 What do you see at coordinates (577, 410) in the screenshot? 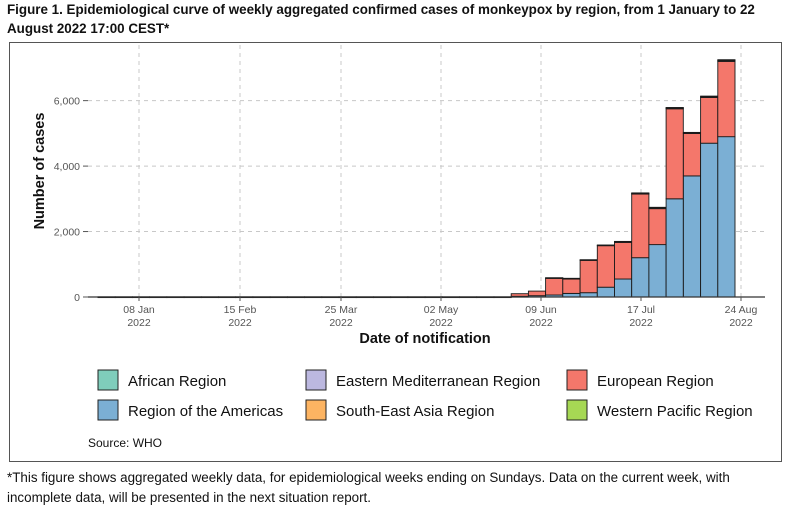
I see `legend-swatch-western_pacific` at bounding box center [577, 410].